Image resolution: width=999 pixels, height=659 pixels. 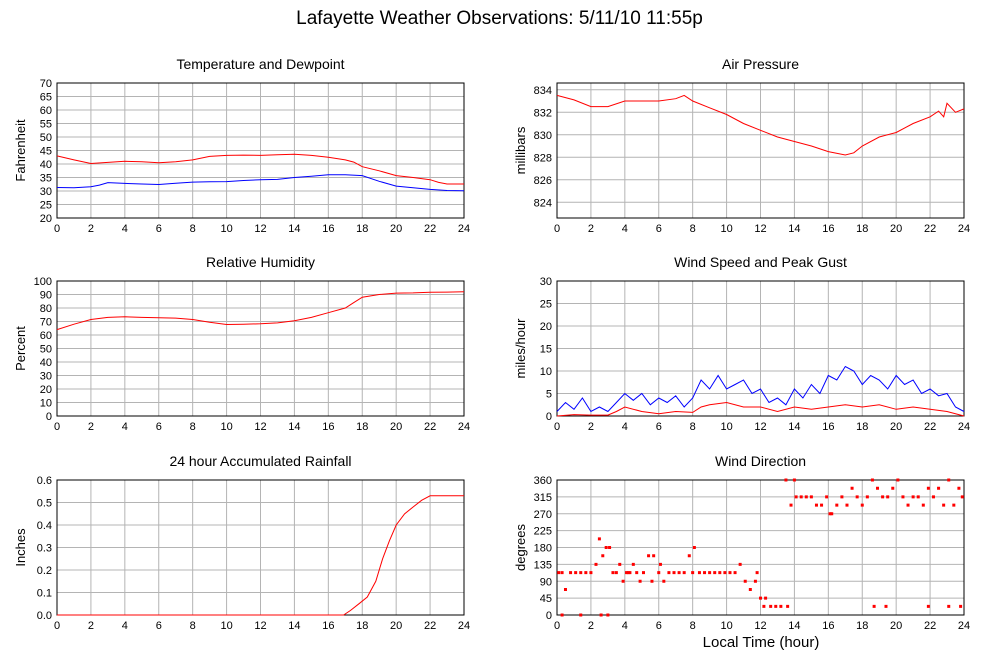 I want to click on y-tick-label: 30, so click(x=46, y=377).